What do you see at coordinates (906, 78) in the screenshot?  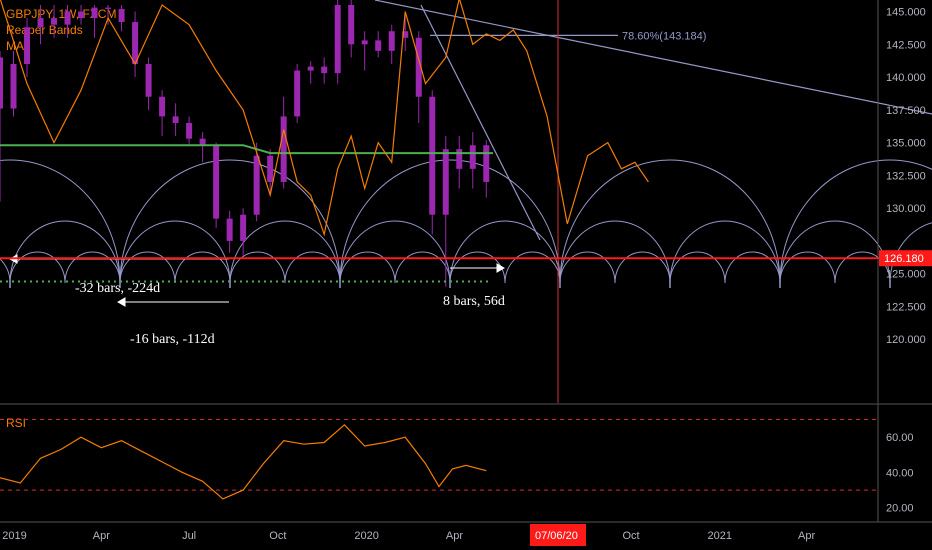 I see `price-tick-label: 140.000` at bounding box center [906, 78].